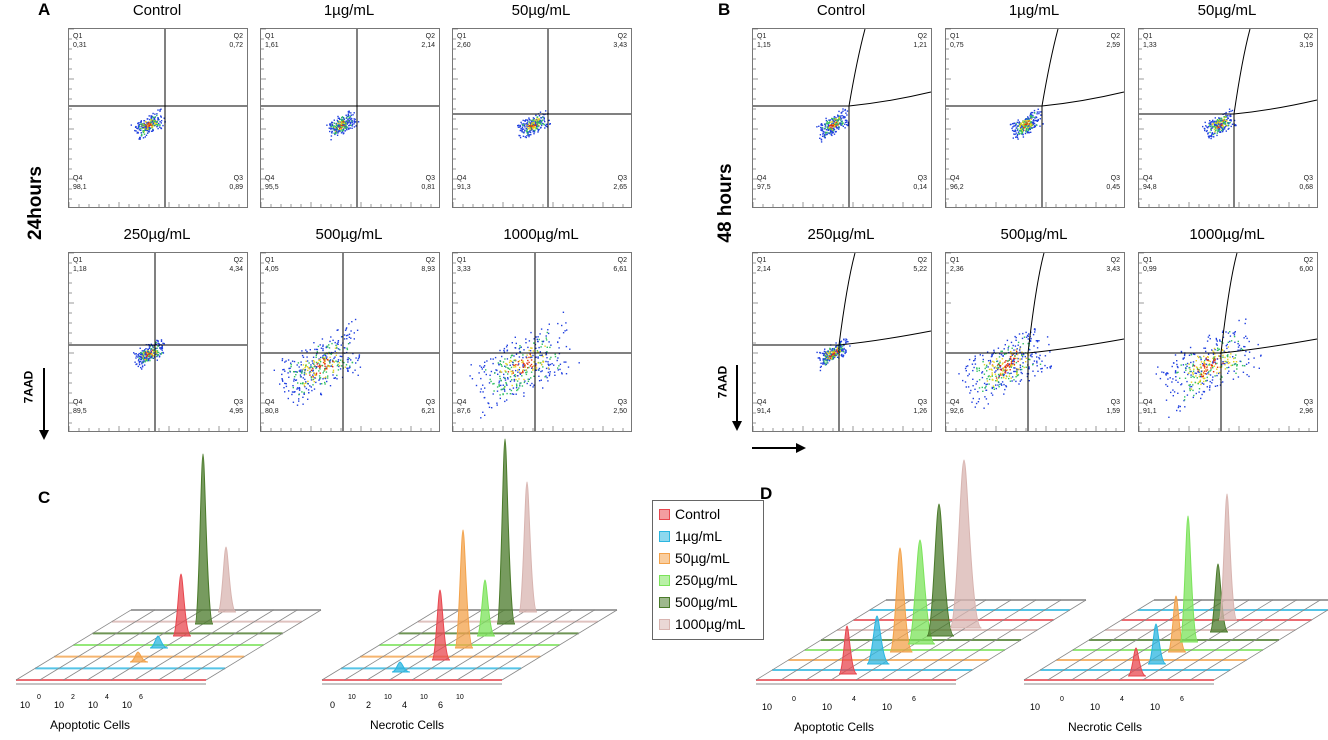 The width and height of the screenshot is (1328, 740). I want to click on legend-item-0: Control, so click(689, 514).